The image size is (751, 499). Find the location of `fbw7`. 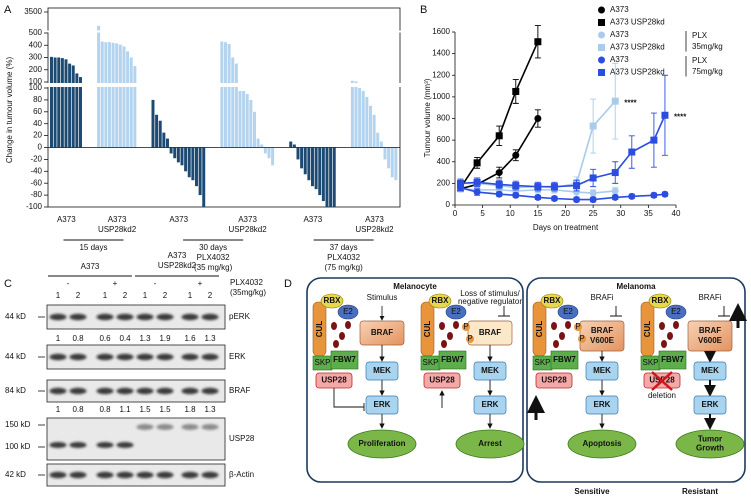

fbw7 is located at coordinates (672, 360).